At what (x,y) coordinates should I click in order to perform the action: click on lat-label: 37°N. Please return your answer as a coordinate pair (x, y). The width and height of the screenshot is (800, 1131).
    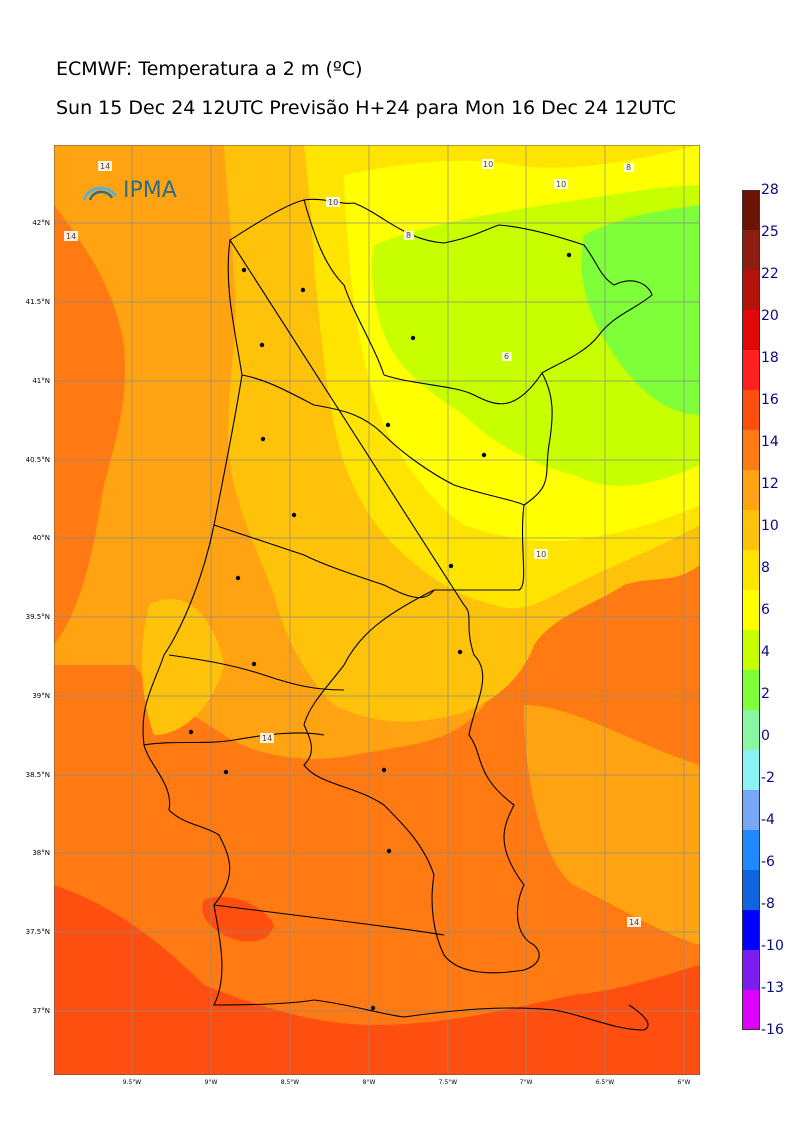
    Looking at the image, I should click on (41, 1011).